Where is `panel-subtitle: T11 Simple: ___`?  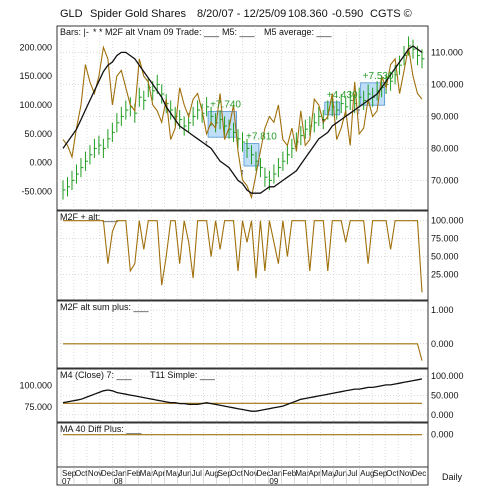 panel-subtitle: T11 Simple: ___ is located at coordinates (183, 375).